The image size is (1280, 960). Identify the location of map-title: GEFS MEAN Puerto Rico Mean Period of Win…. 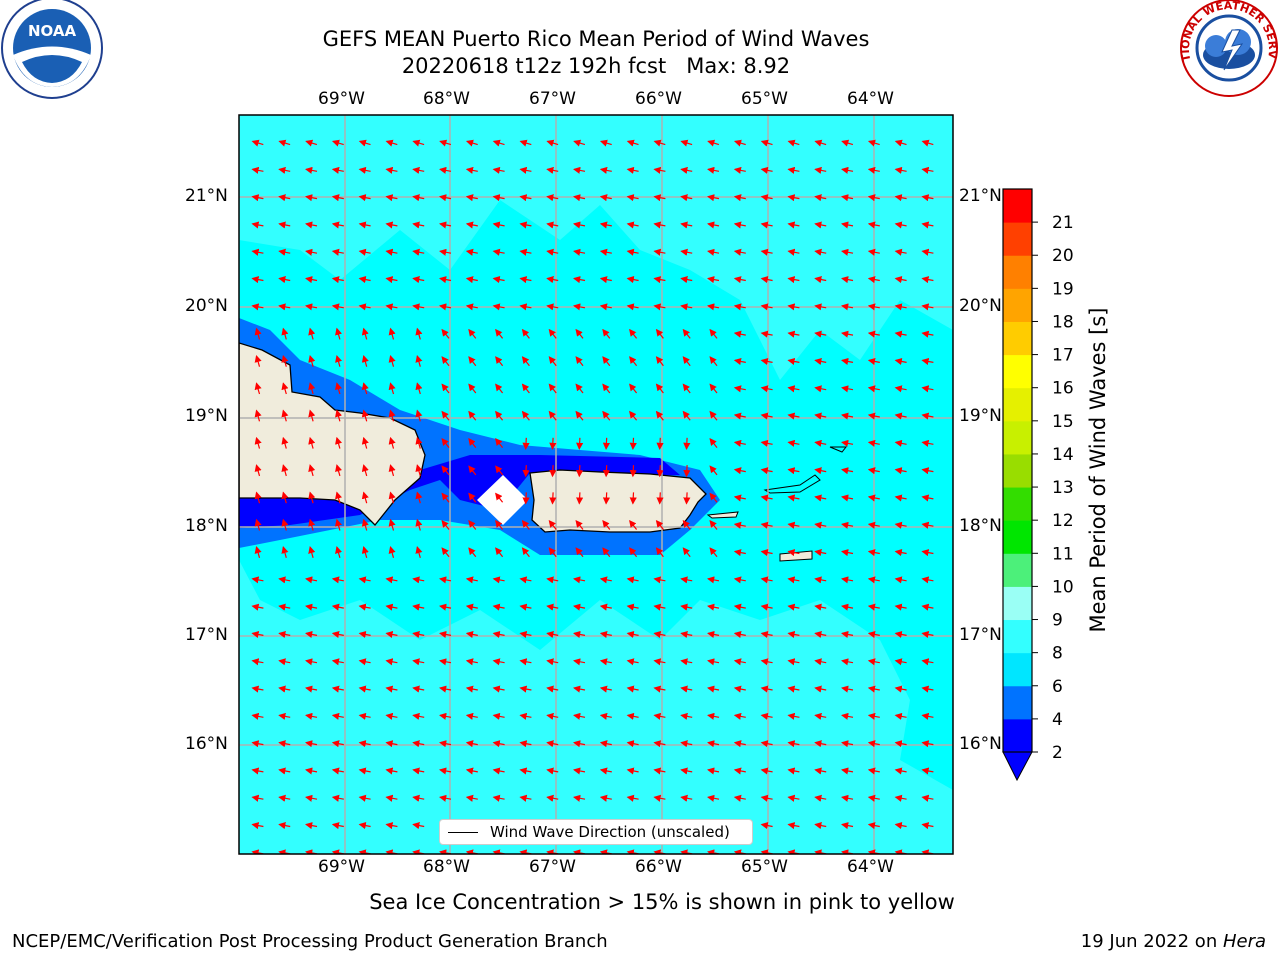
(596, 39).